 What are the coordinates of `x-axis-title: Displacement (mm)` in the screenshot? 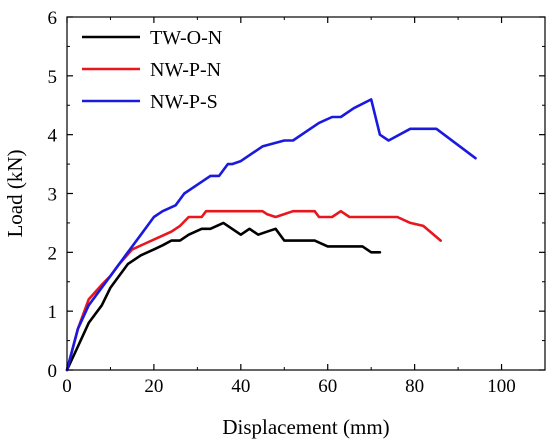 It's located at (305, 427).